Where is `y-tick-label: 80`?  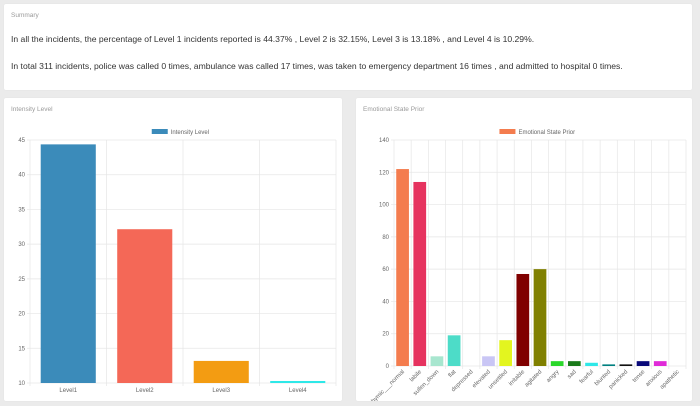
y-tick-label: 80 is located at coordinates (385, 238).